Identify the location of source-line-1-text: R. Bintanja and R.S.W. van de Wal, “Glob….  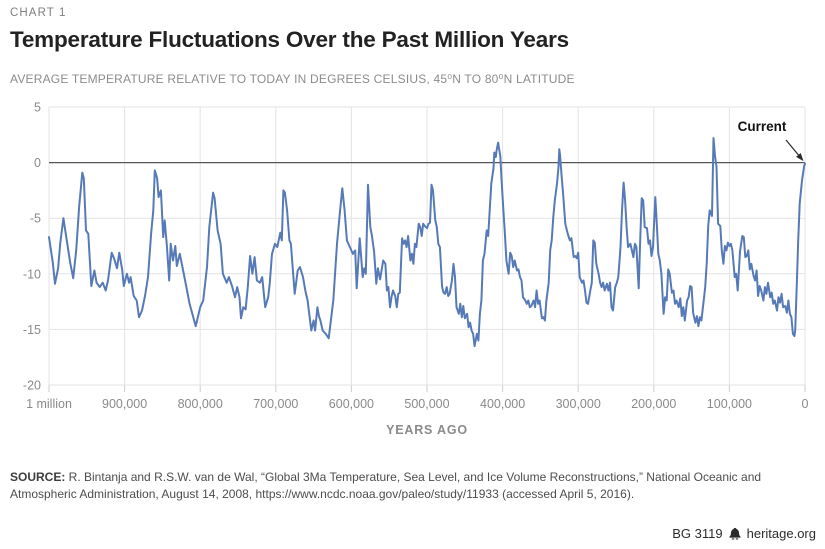
(413, 477).